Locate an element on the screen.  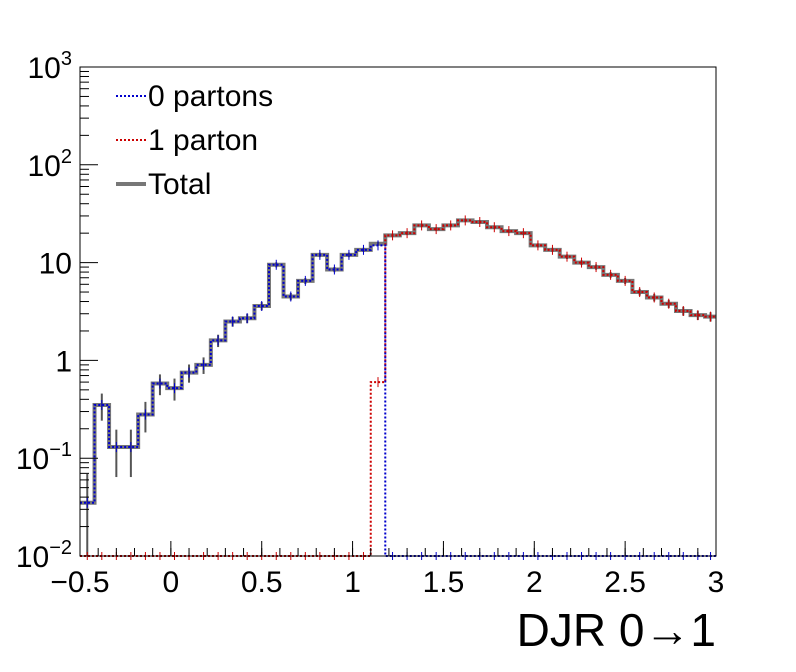
y-tick-label: 10² is located at coordinates (50, 164).